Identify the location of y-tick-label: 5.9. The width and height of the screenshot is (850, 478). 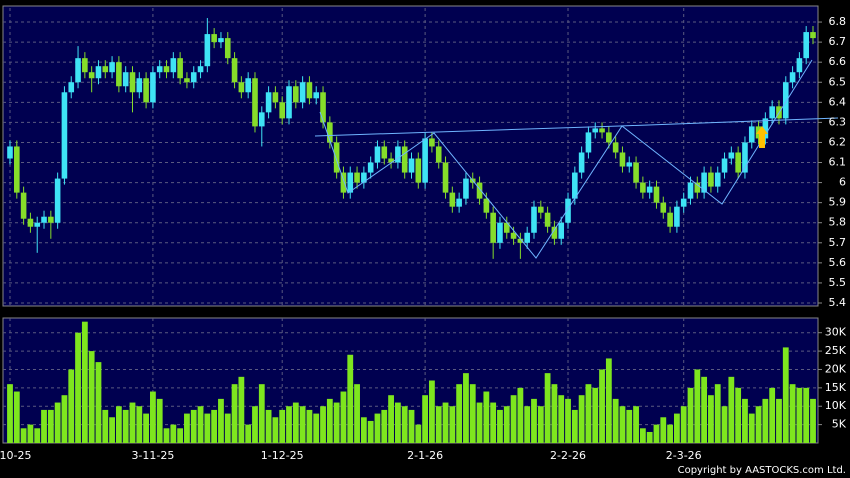
(838, 202).